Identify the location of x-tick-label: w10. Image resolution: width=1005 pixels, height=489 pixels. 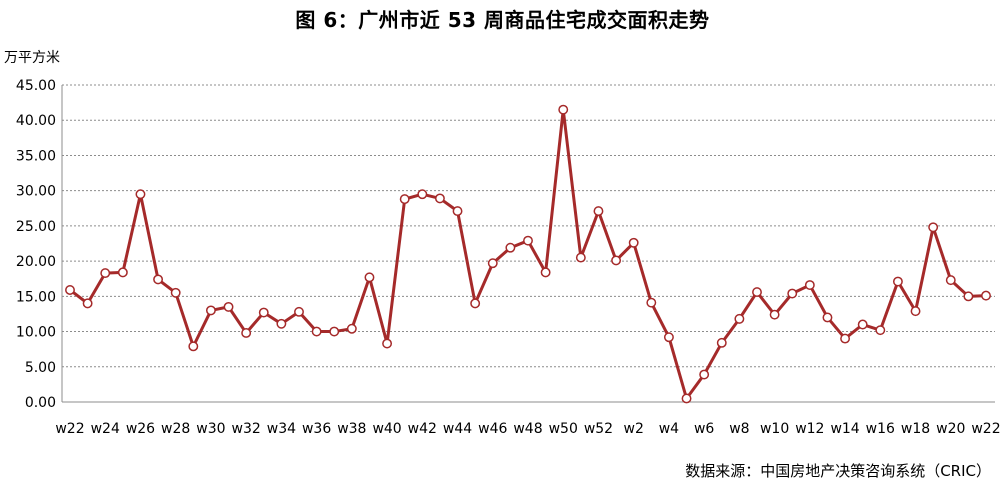
(774, 429).